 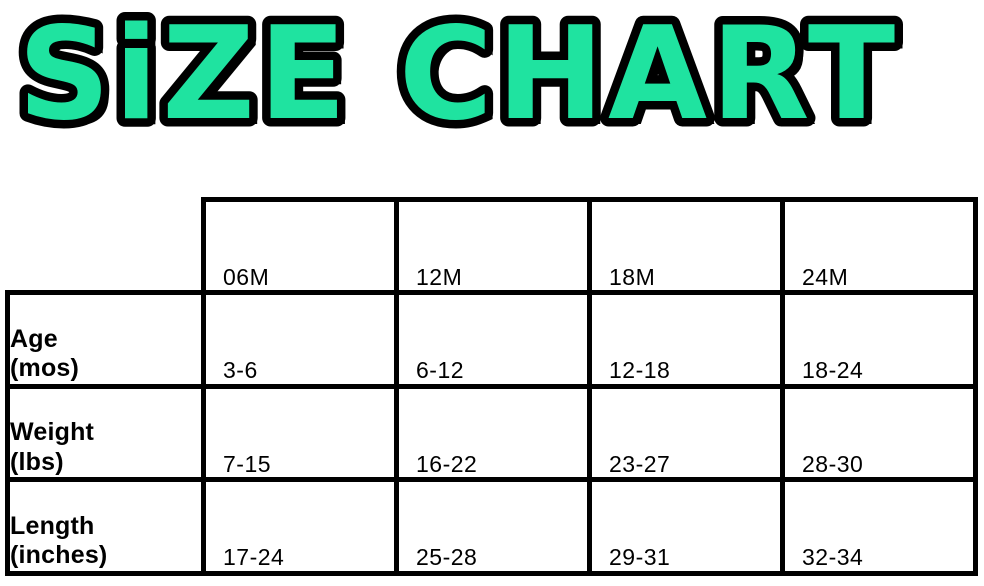 What do you see at coordinates (833, 463) in the screenshot?
I see `cell-weight-24m-value: 28-30` at bounding box center [833, 463].